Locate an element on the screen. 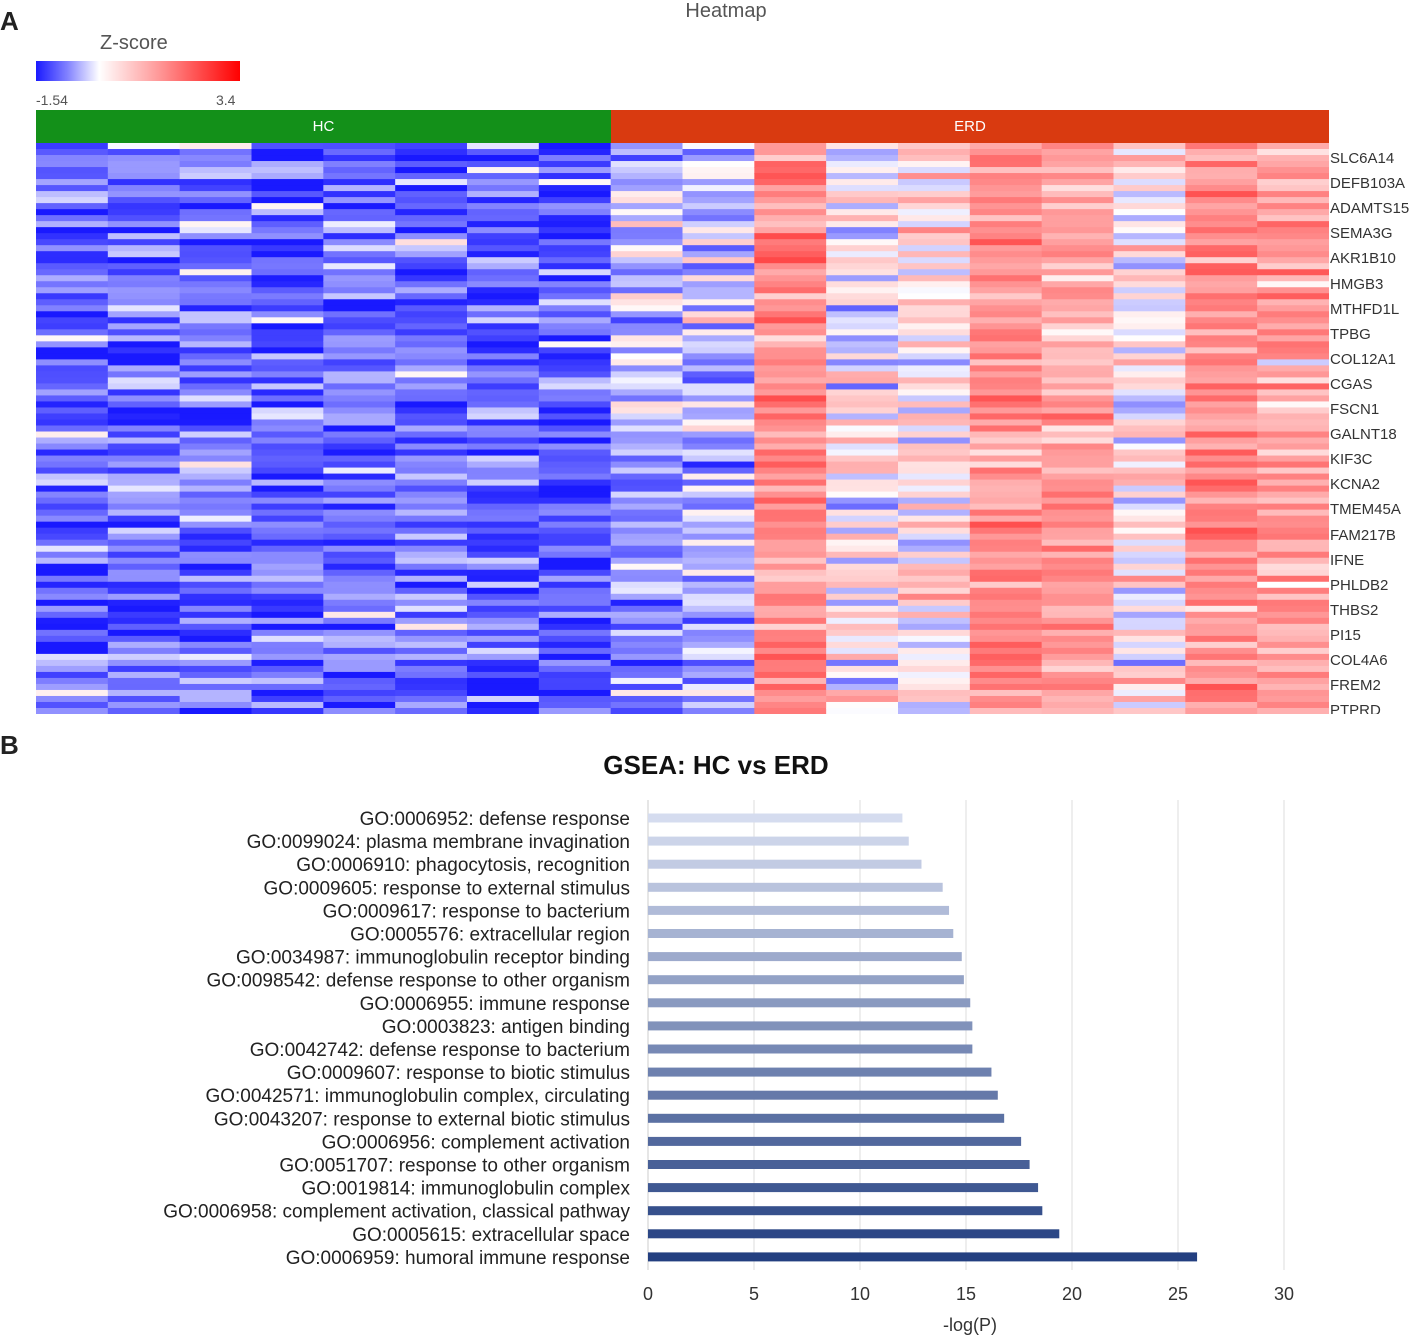 The width and height of the screenshot is (1418, 1340). bar is located at coordinates (826, 1118).